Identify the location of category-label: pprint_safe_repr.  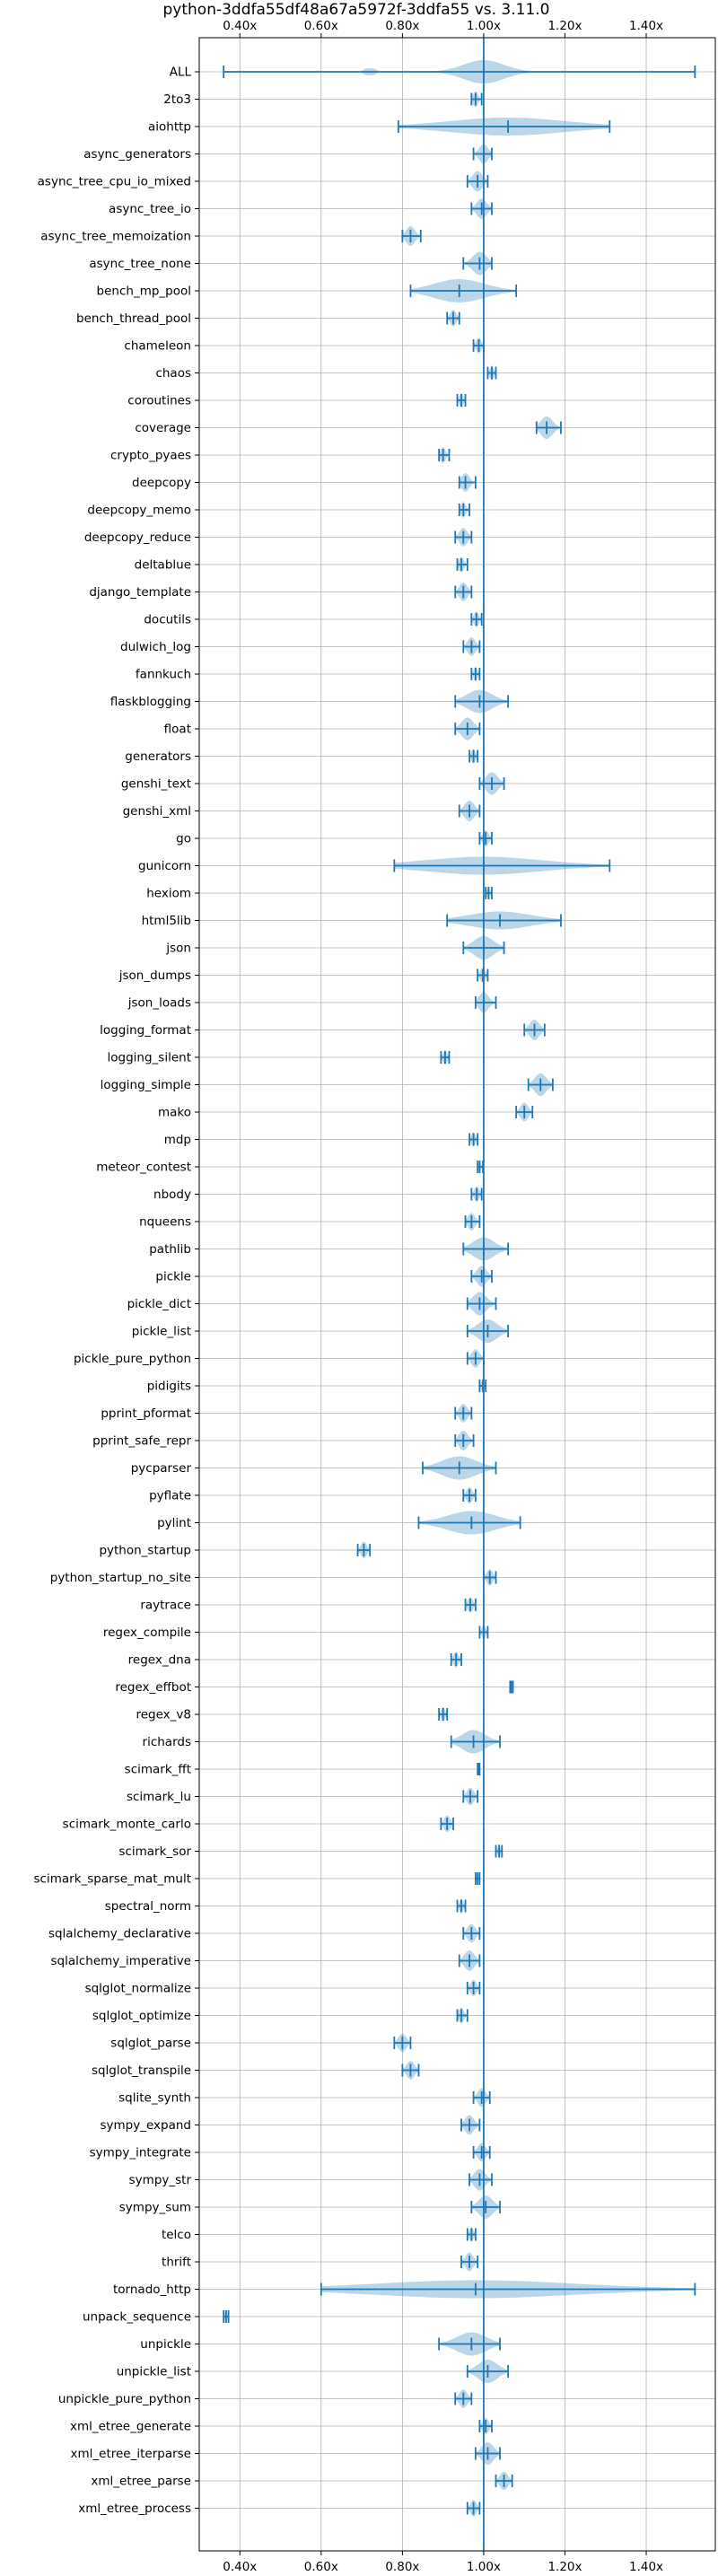
(141, 1441).